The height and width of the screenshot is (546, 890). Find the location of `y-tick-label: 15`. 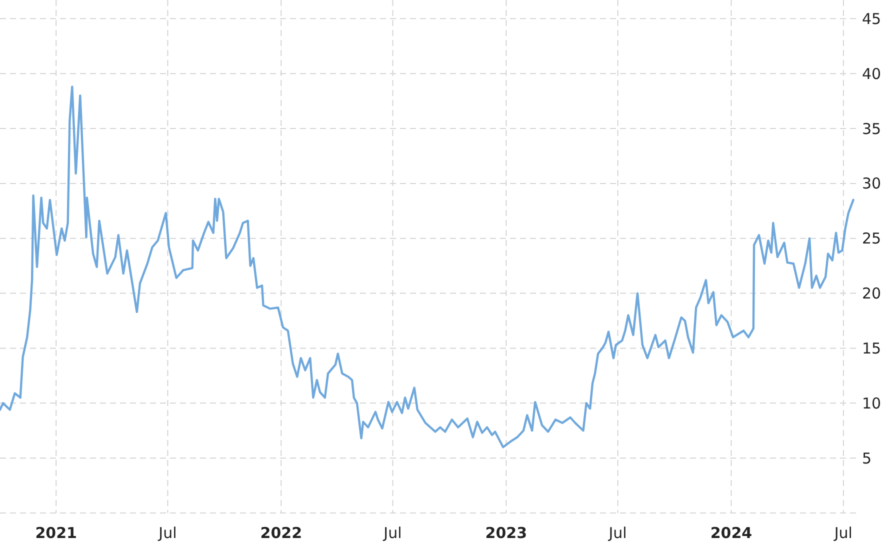

y-tick-label: 15 is located at coordinates (872, 348).